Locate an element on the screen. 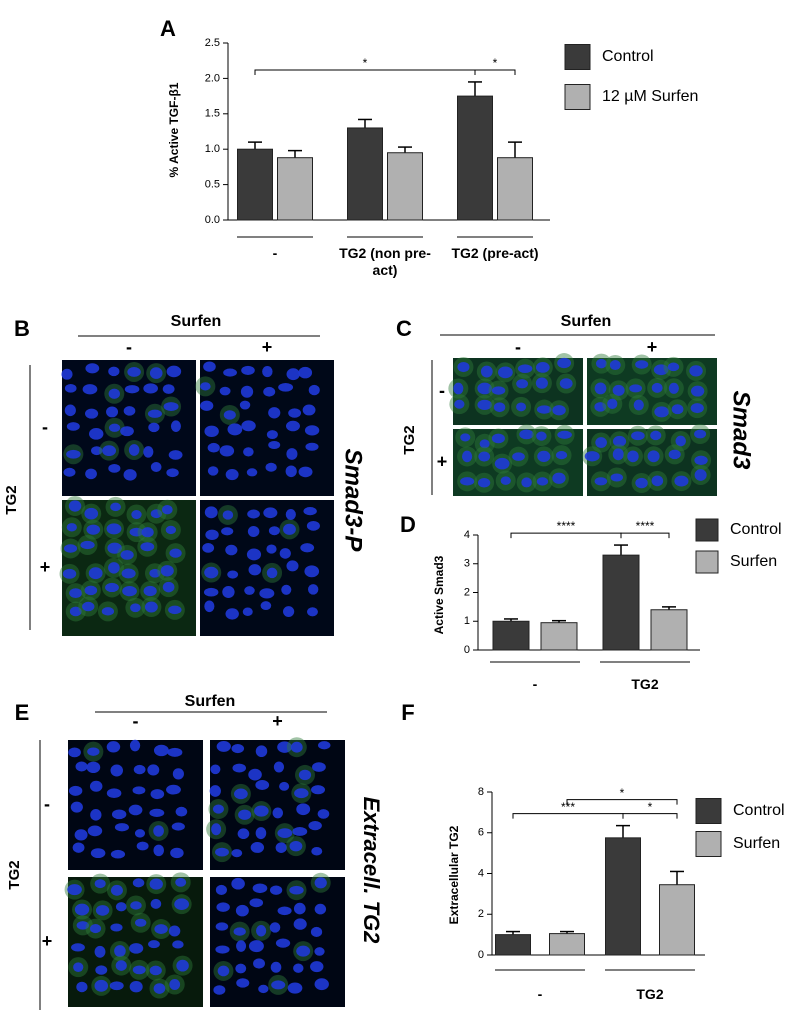 The image size is (787, 1015). x-tick-label: - is located at coordinates (540, 994).